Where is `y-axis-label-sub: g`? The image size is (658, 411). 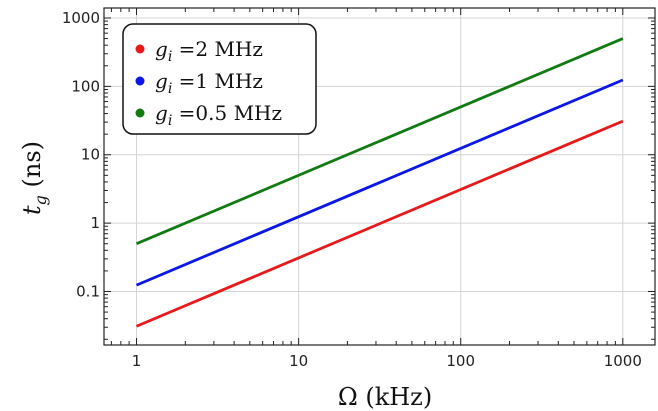
y-axis-label-sub: g is located at coordinates (40, 200).